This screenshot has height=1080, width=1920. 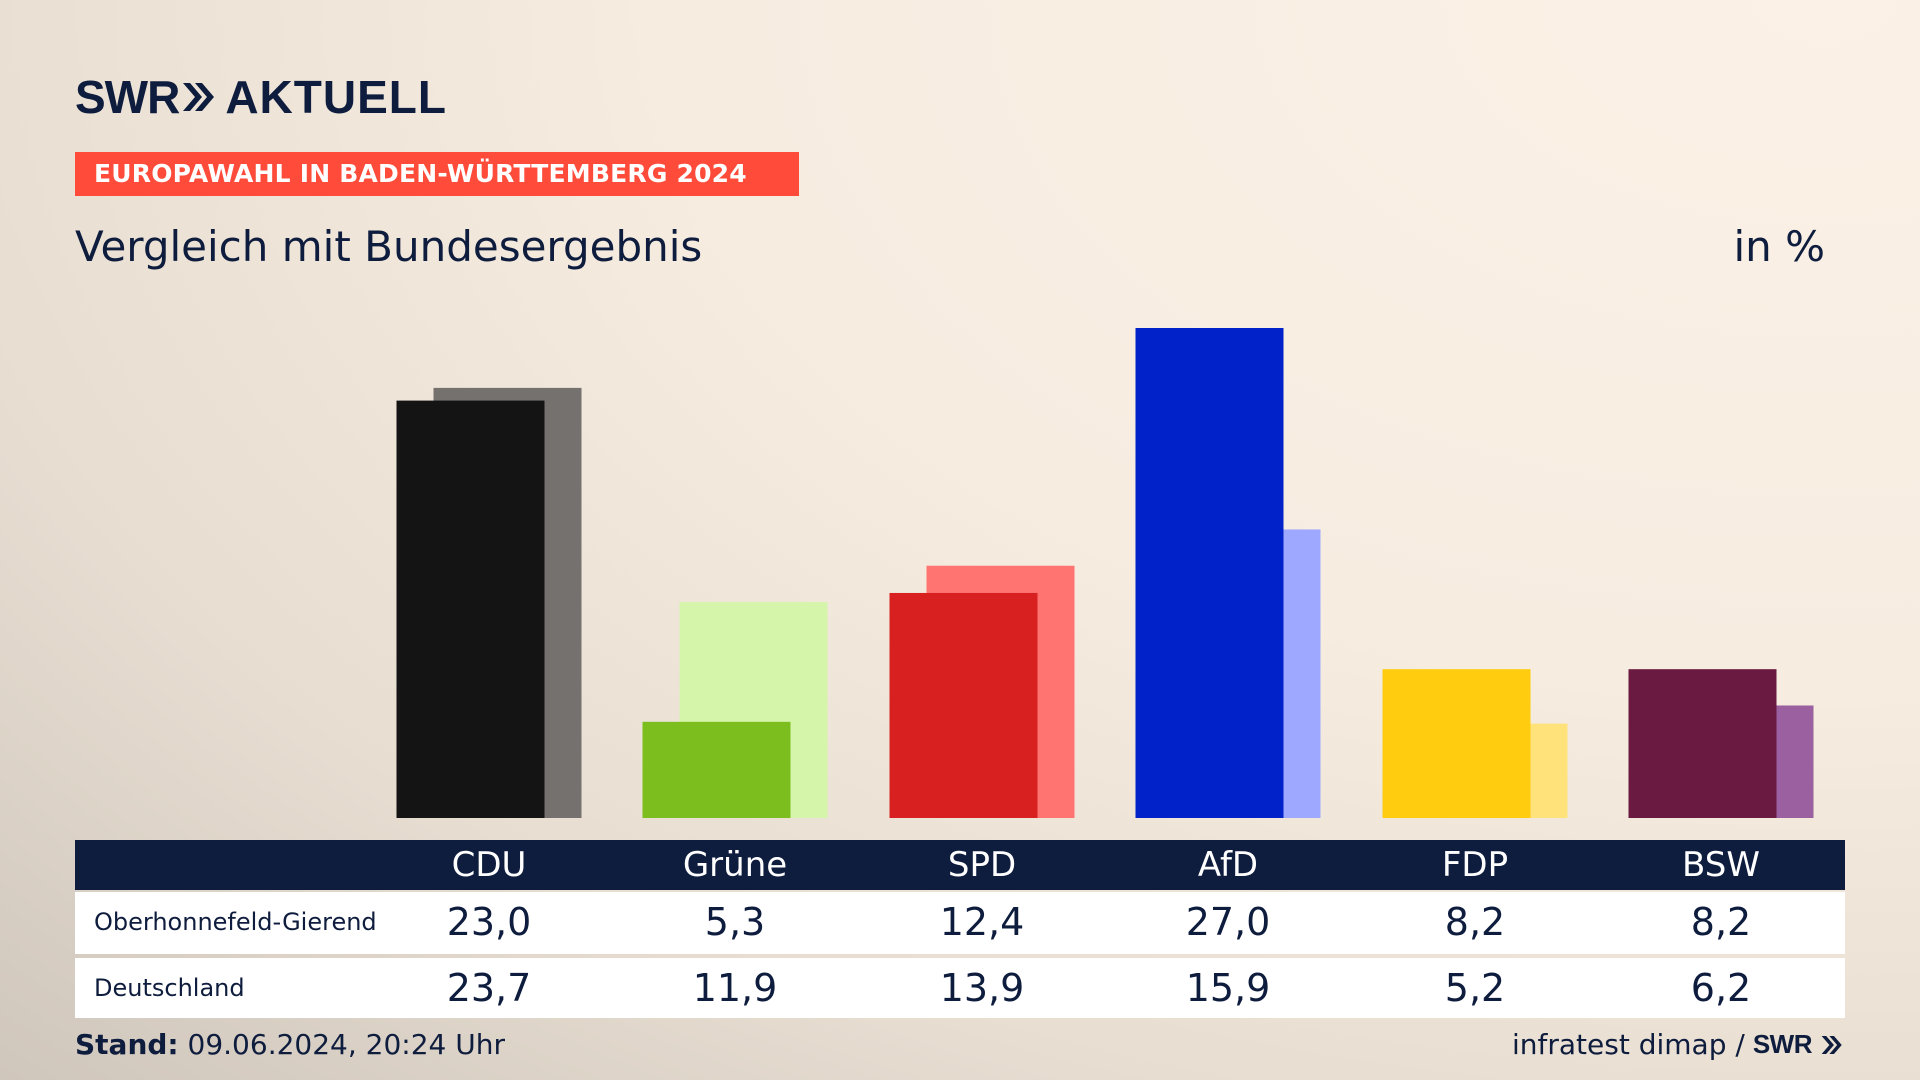 I want to click on value-local-grüne: 5,3, so click(x=735, y=922).